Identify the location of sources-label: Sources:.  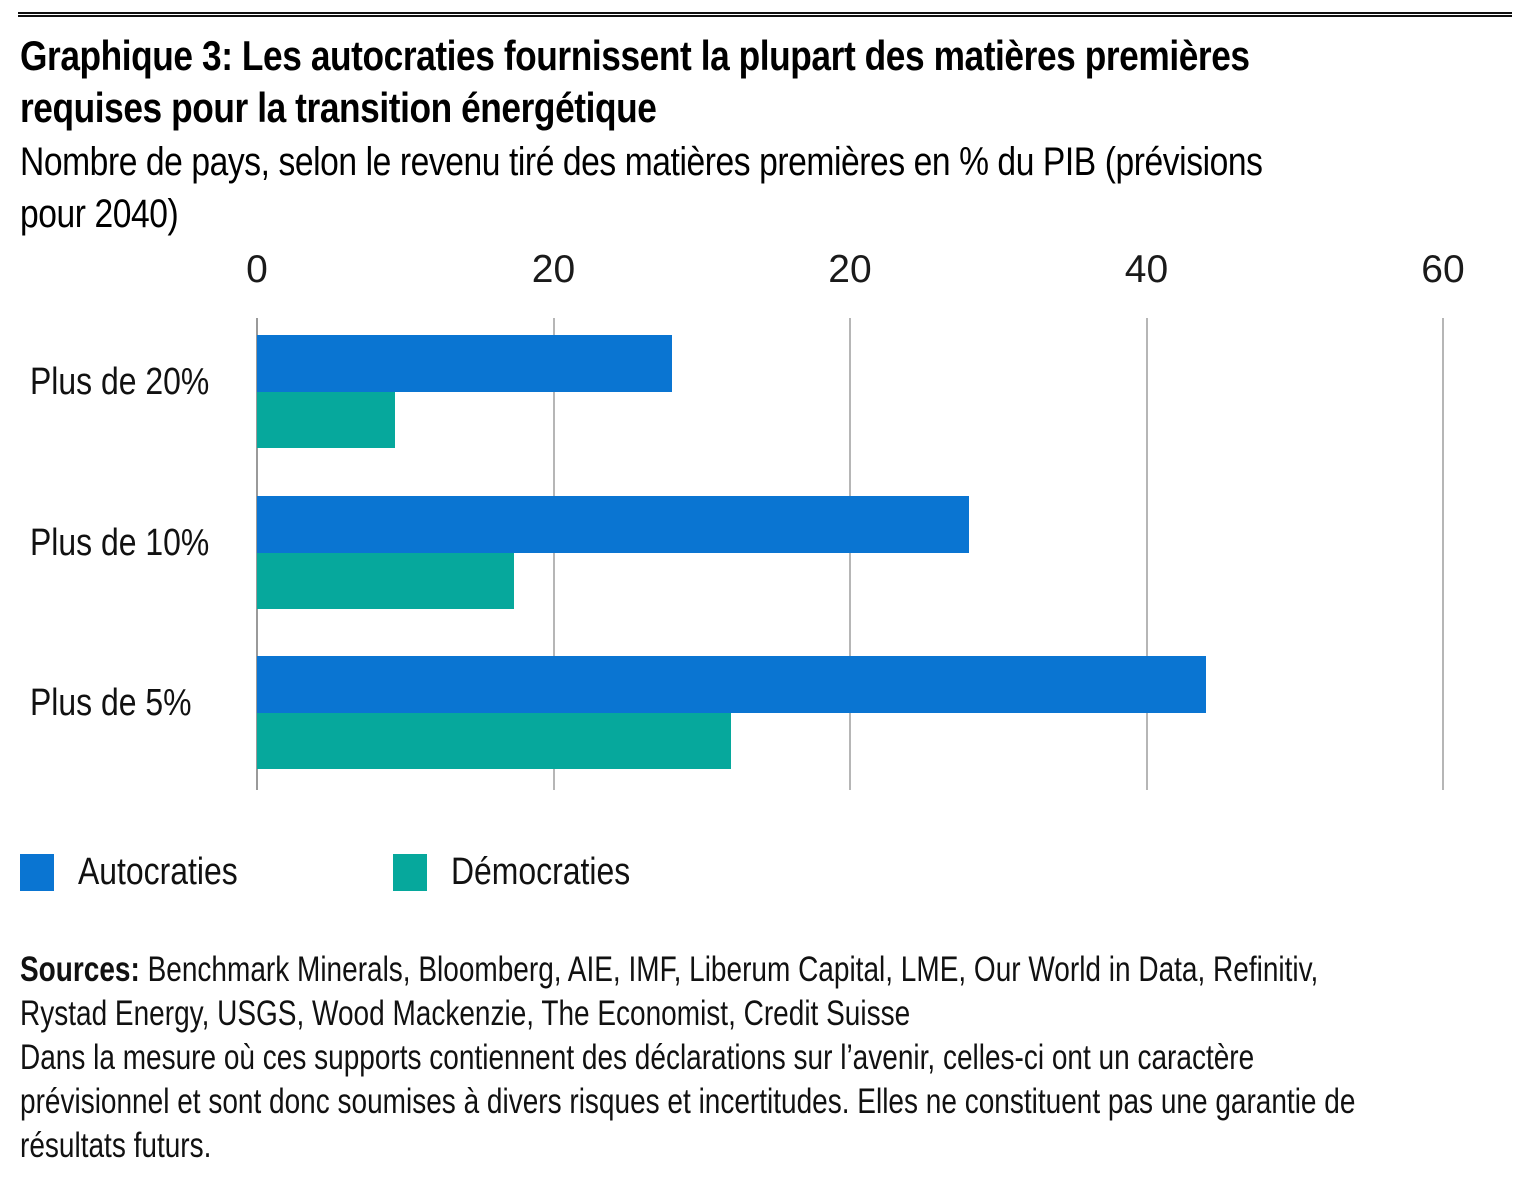
(80, 969).